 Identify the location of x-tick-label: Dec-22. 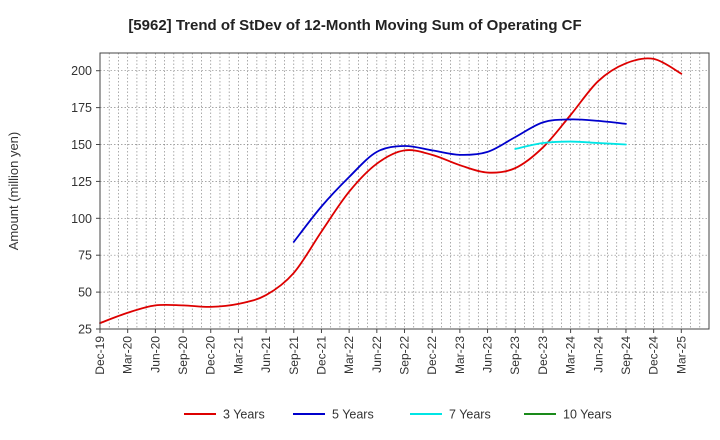
(432, 355).